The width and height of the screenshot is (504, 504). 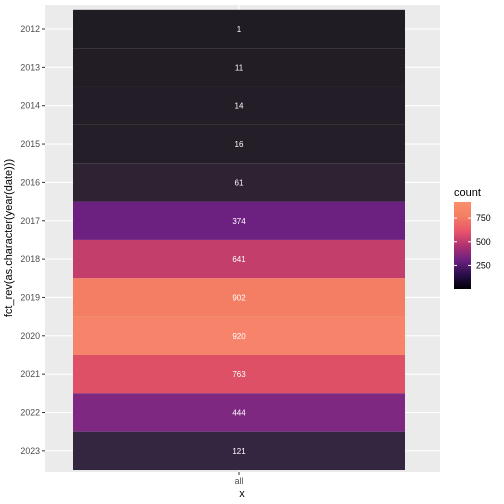 I want to click on heatmap-cell-2014, so click(x=239, y=105).